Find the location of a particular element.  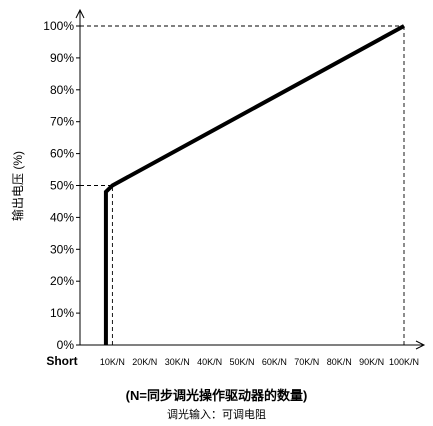

x-tick-label: 10K/N is located at coordinates (112, 362).